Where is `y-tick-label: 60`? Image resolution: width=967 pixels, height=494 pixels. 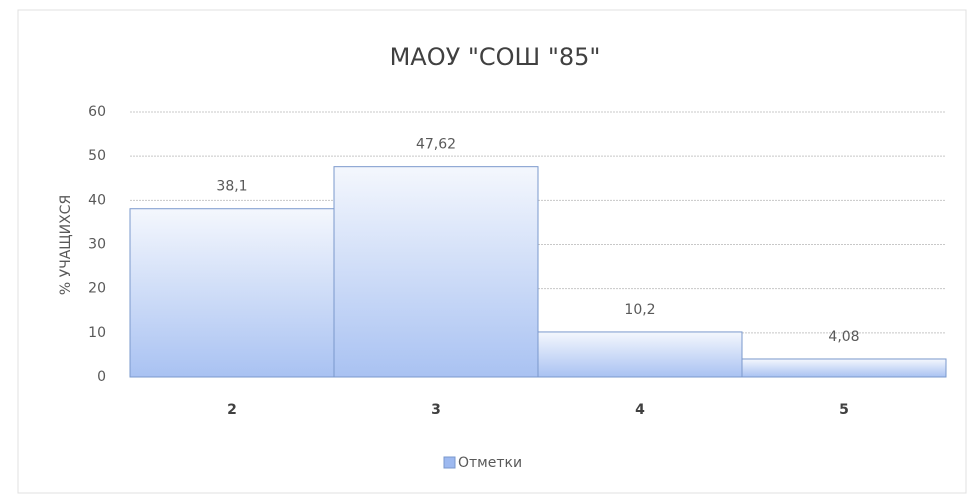
y-tick-label: 60 is located at coordinates (97, 112).